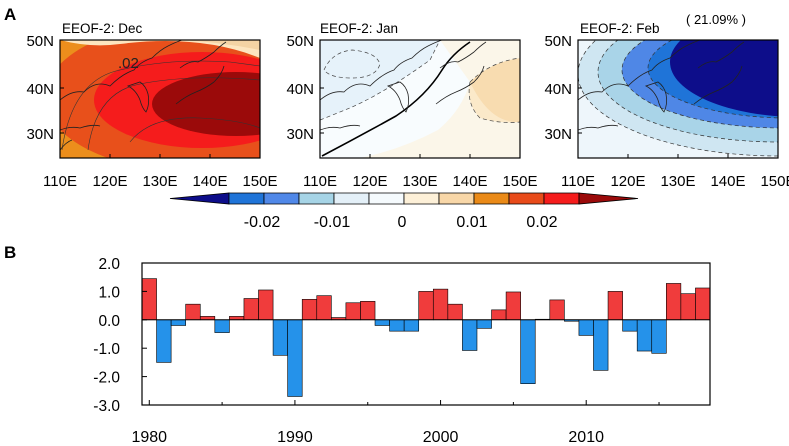  What do you see at coordinates (149, 299) in the screenshot?
I see `bar-1980` at bounding box center [149, 299].